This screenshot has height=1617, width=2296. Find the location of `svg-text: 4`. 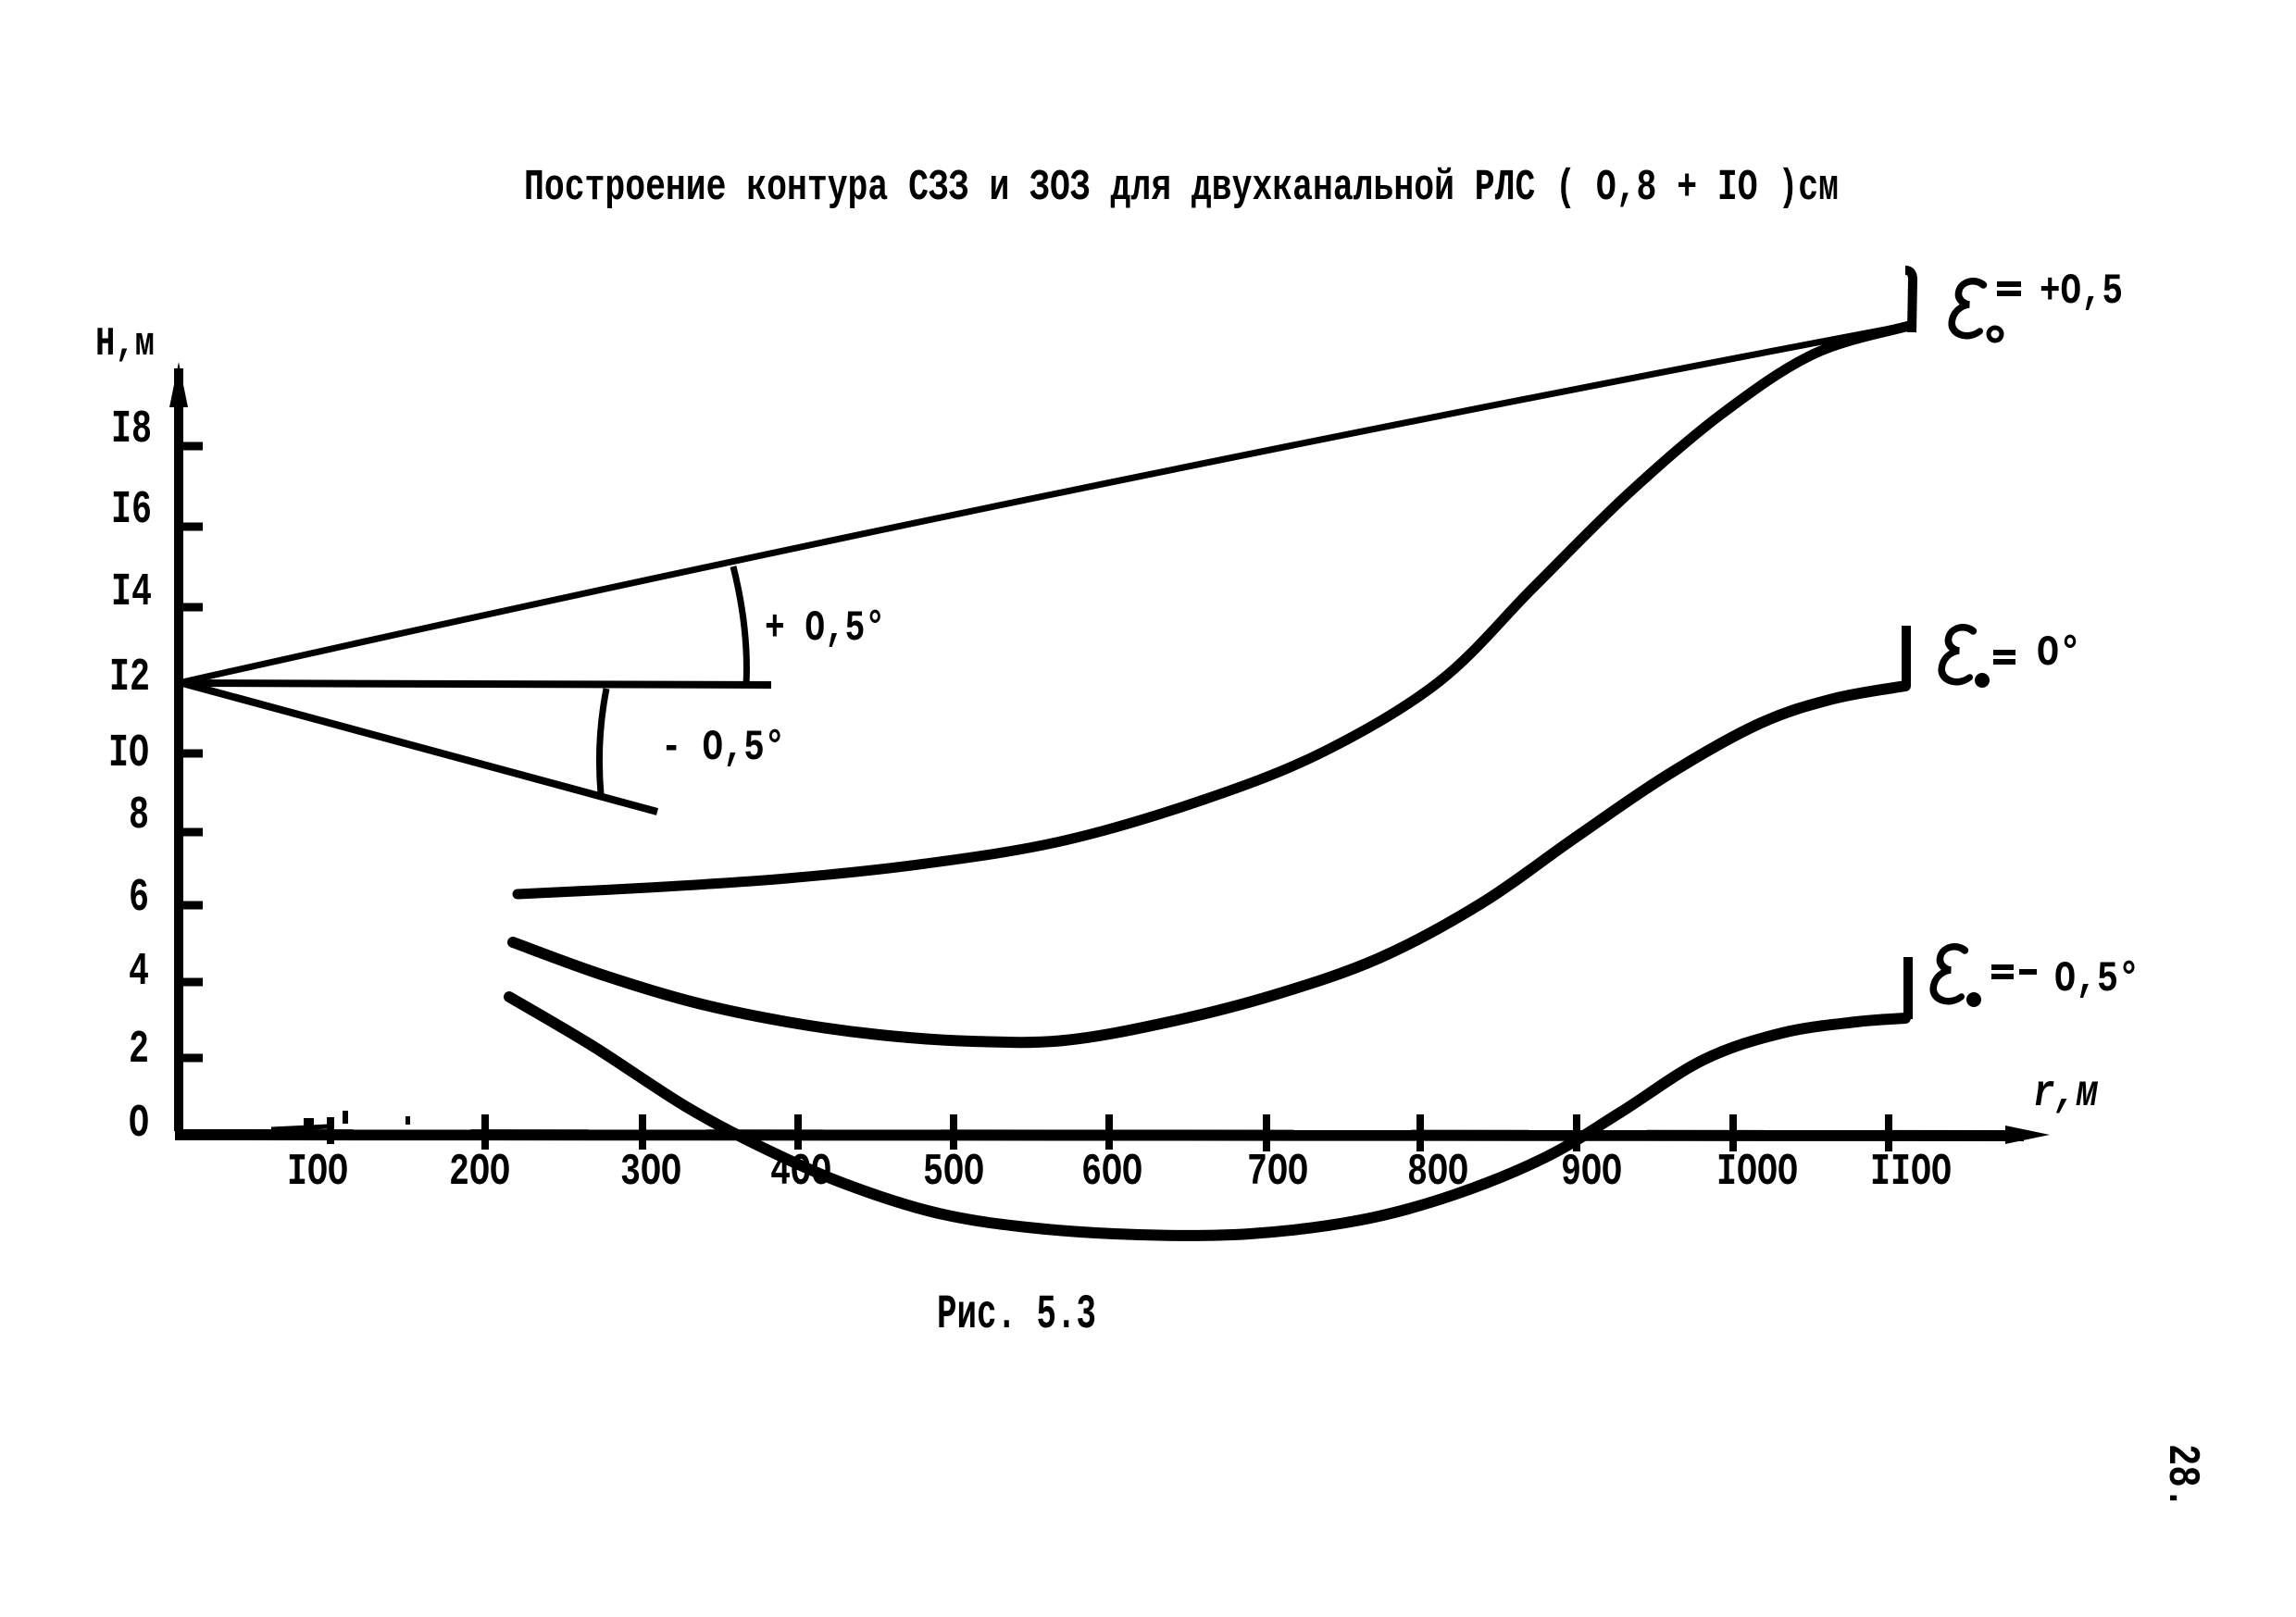

svg-text: 4 is located at coordinates (139, 973).